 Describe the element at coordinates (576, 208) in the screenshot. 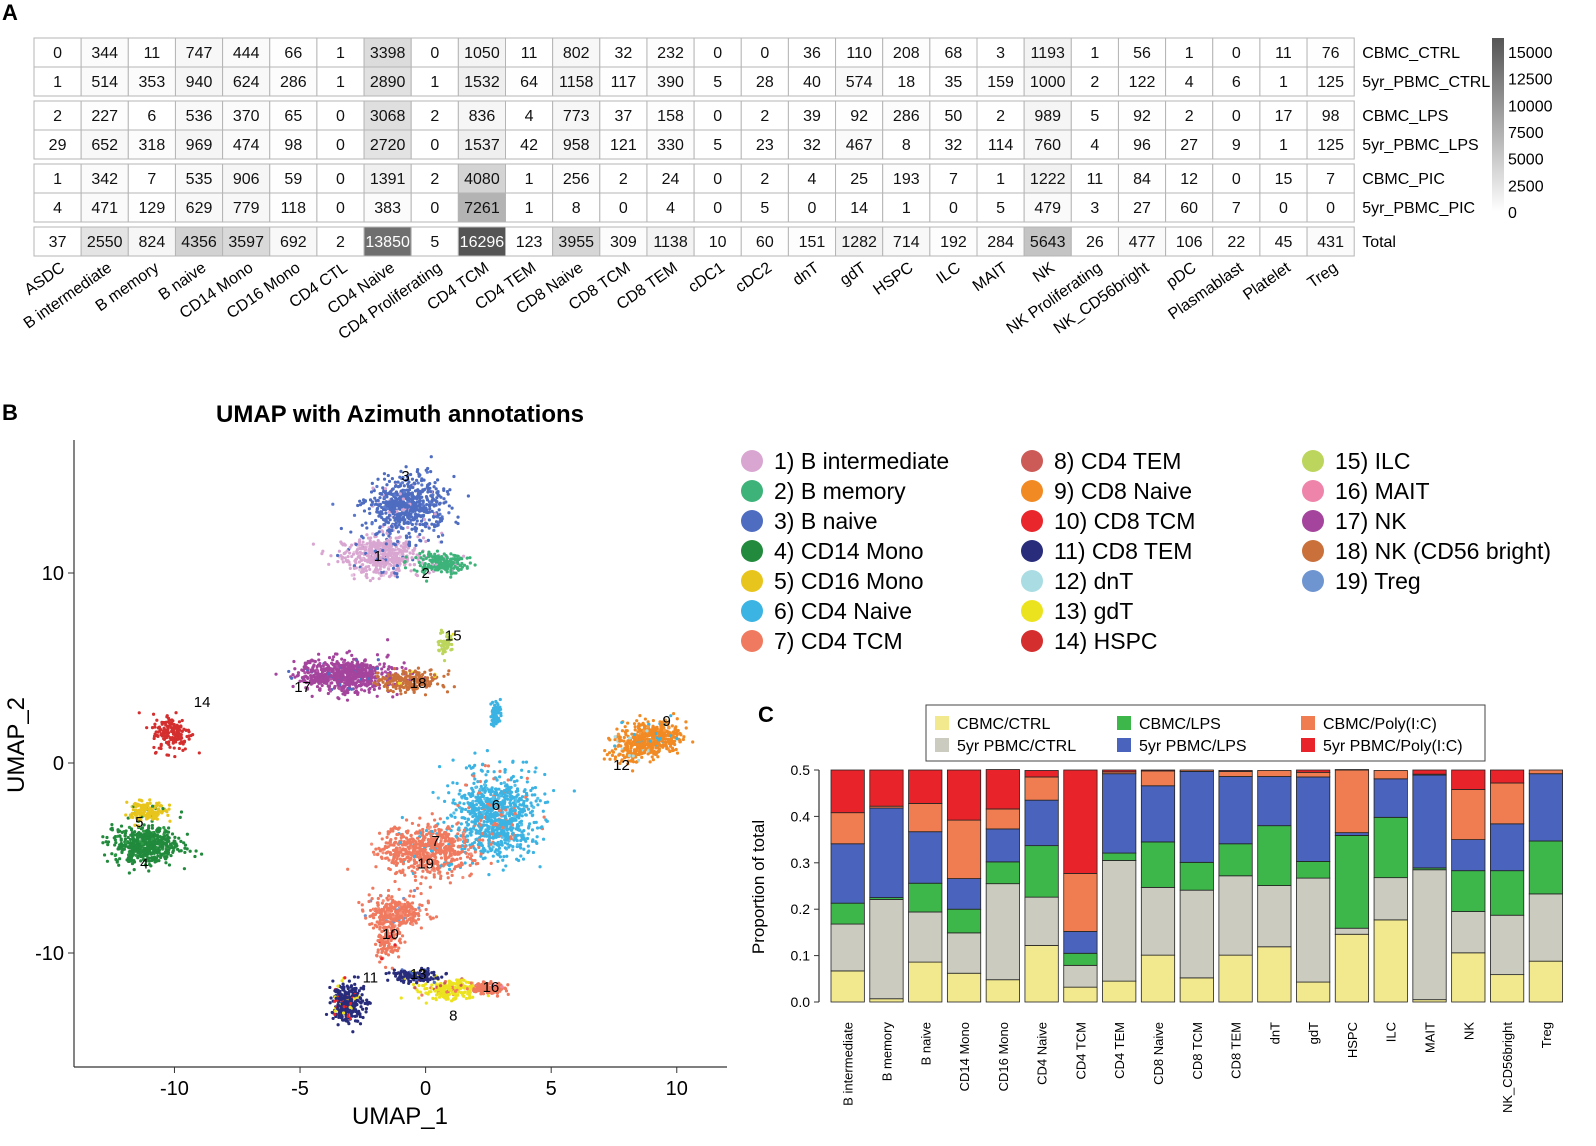

I see `heatmap-value: 8` at that location.